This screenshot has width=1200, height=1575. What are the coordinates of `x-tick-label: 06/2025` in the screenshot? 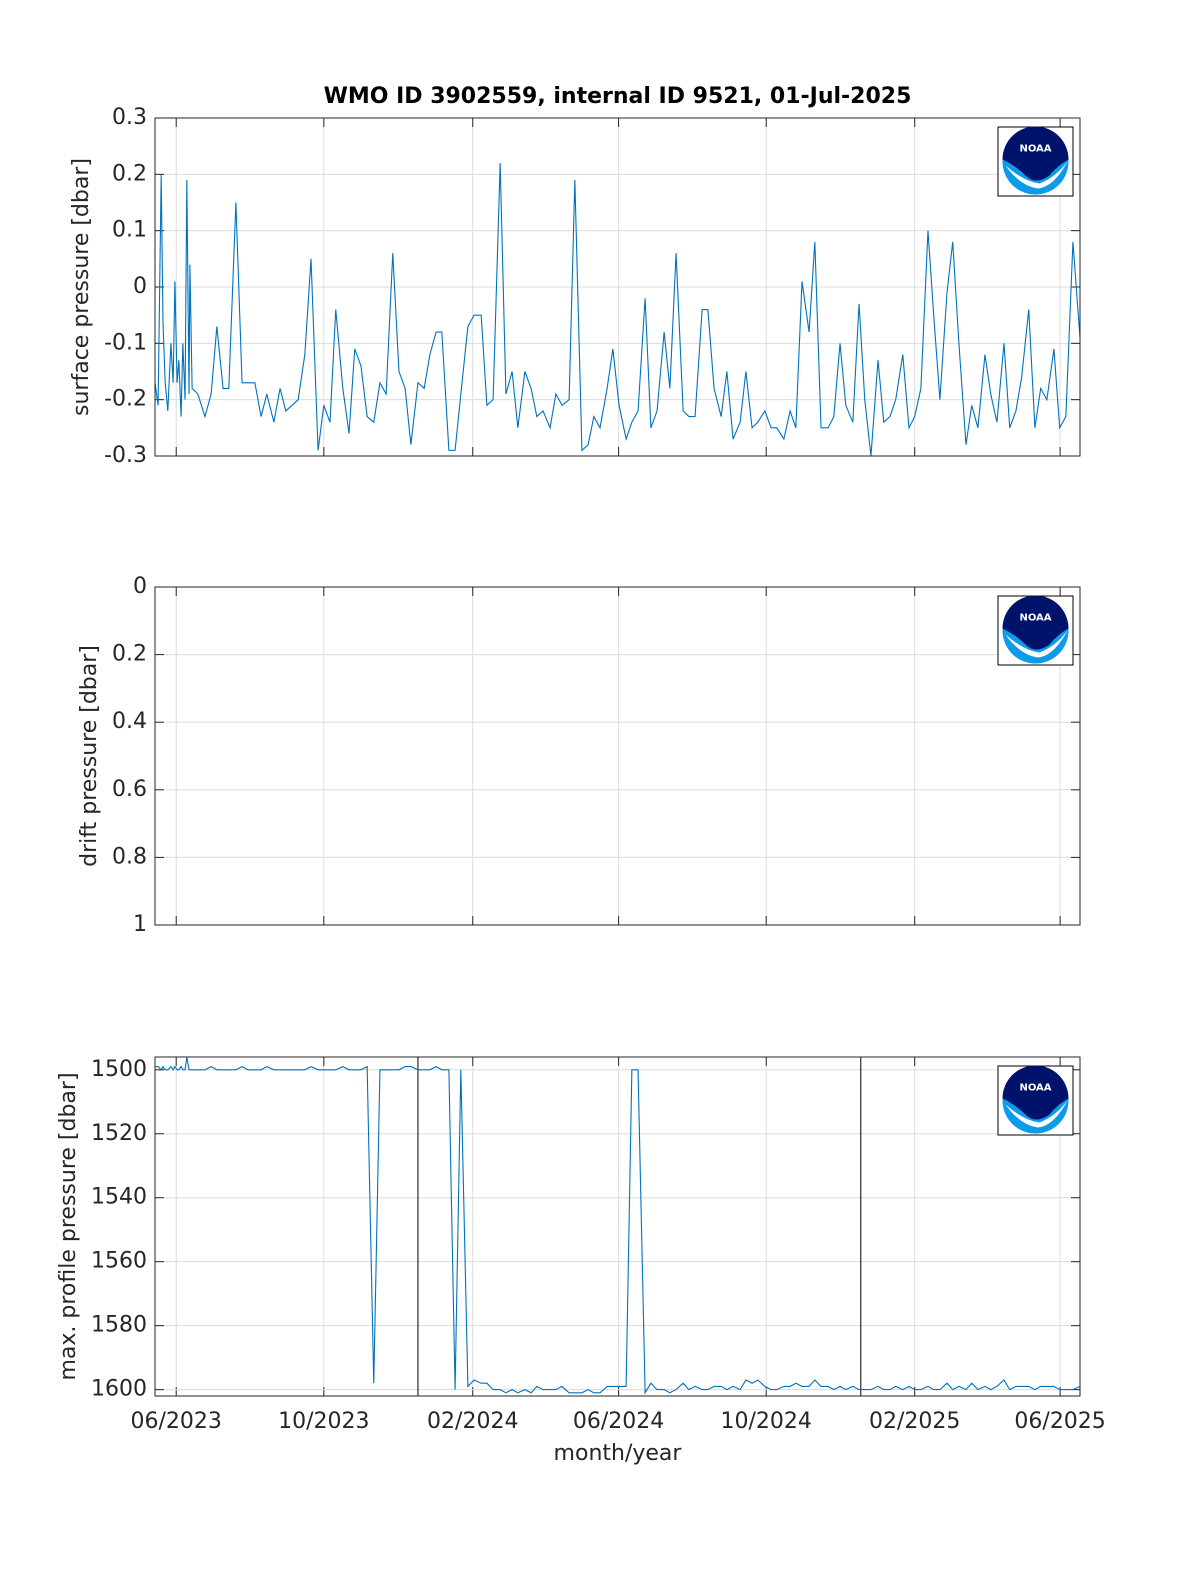 It's located at (1059, 1421).